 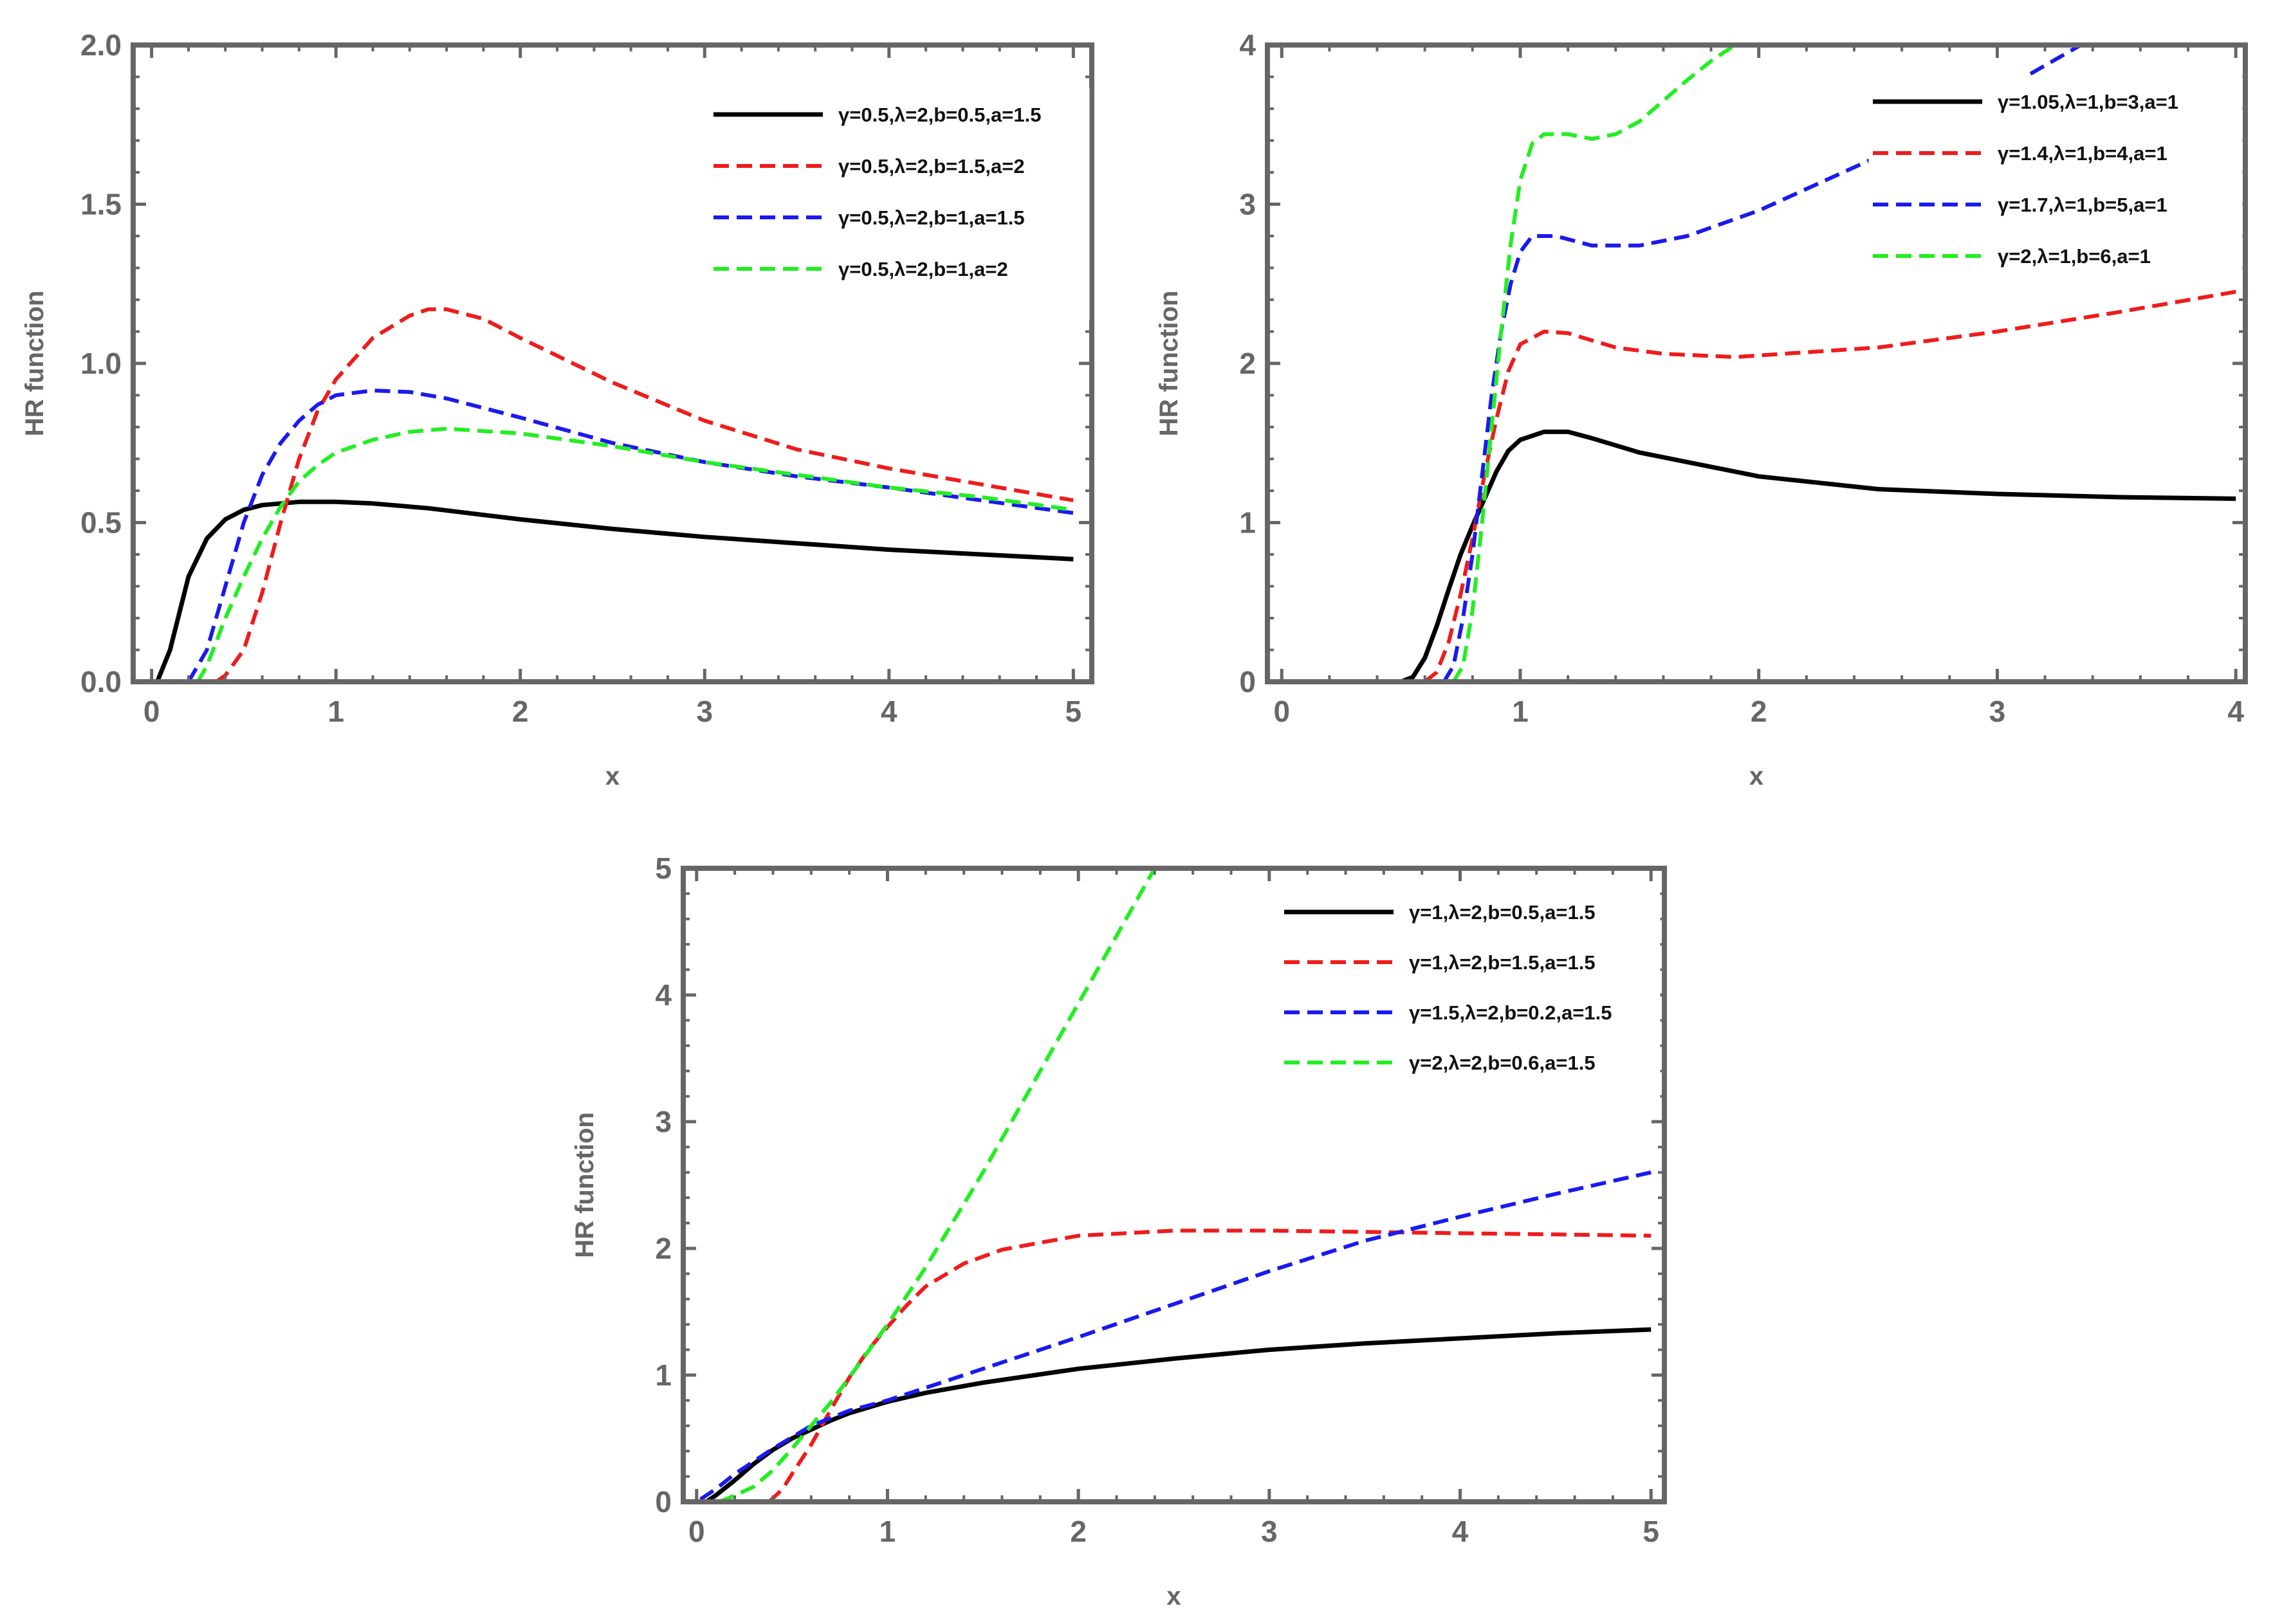 What do you see at coordinates (931, 218) in the screenshot?
I see `legend-label-3: γ=0.5,λ=2,b=1,a=1.5` at bounding box center [931, 218].